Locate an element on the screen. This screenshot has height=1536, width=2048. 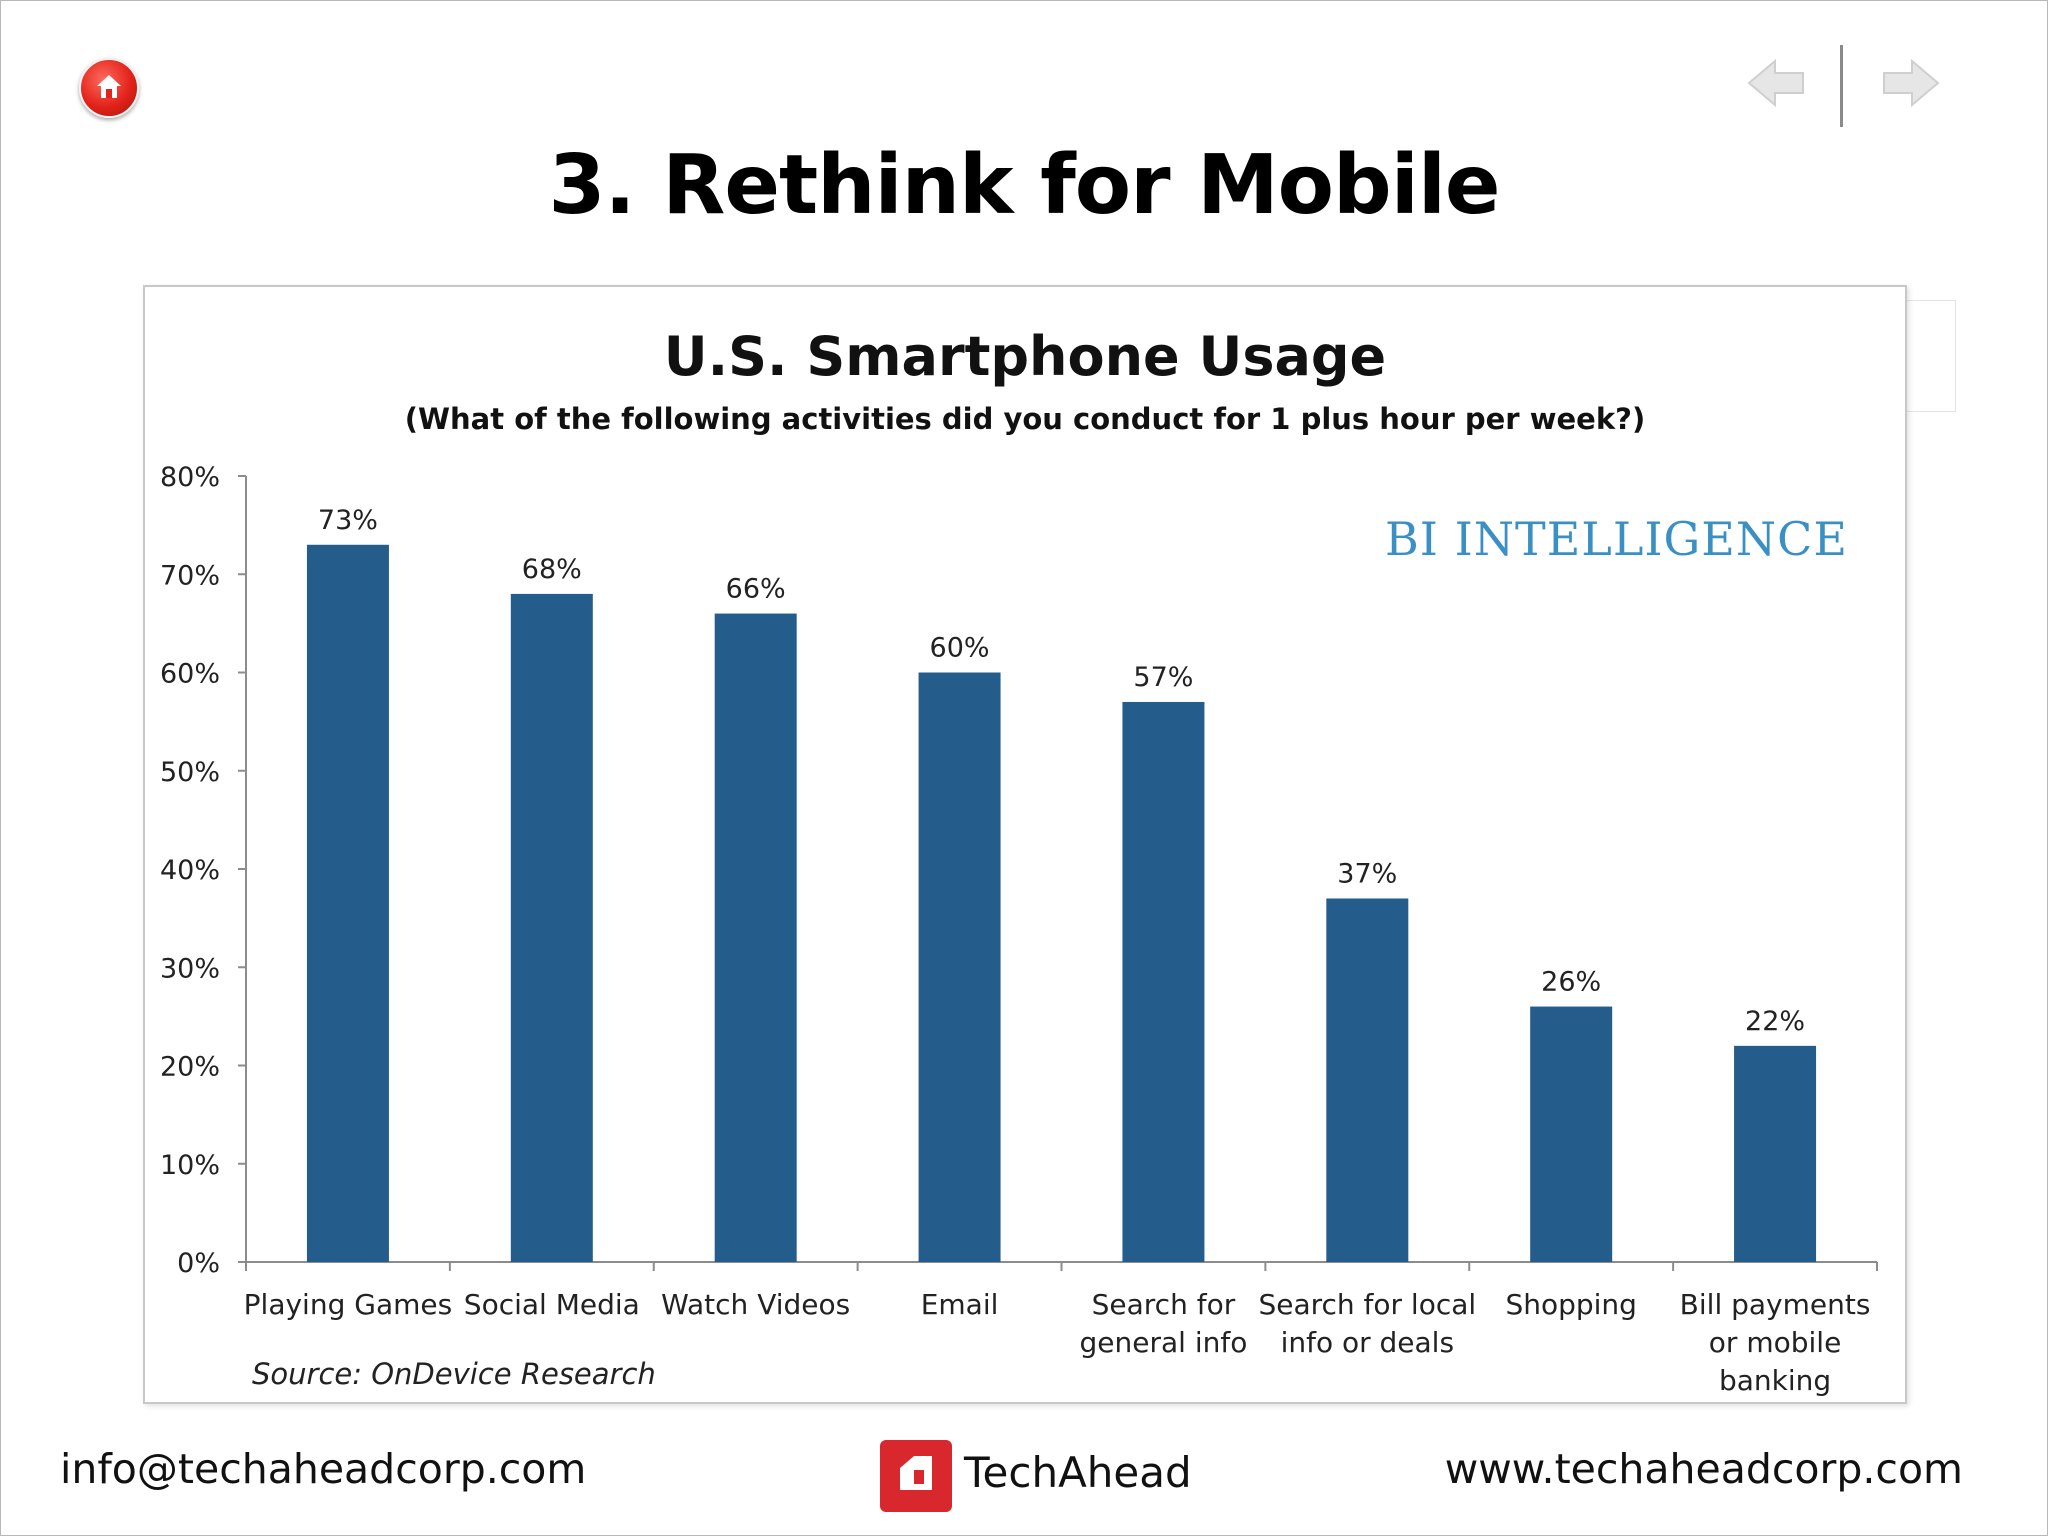
x-tick-label: or mobile is located at coordinates (1775, 1342).